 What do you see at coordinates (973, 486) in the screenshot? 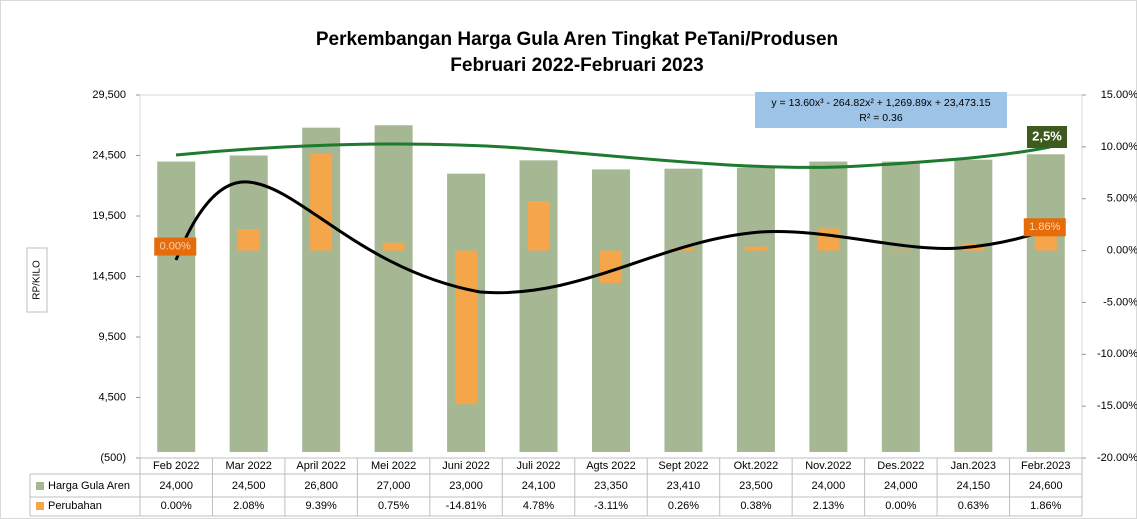
I see `table-value: 24,150` at bounding box center [973, 486].